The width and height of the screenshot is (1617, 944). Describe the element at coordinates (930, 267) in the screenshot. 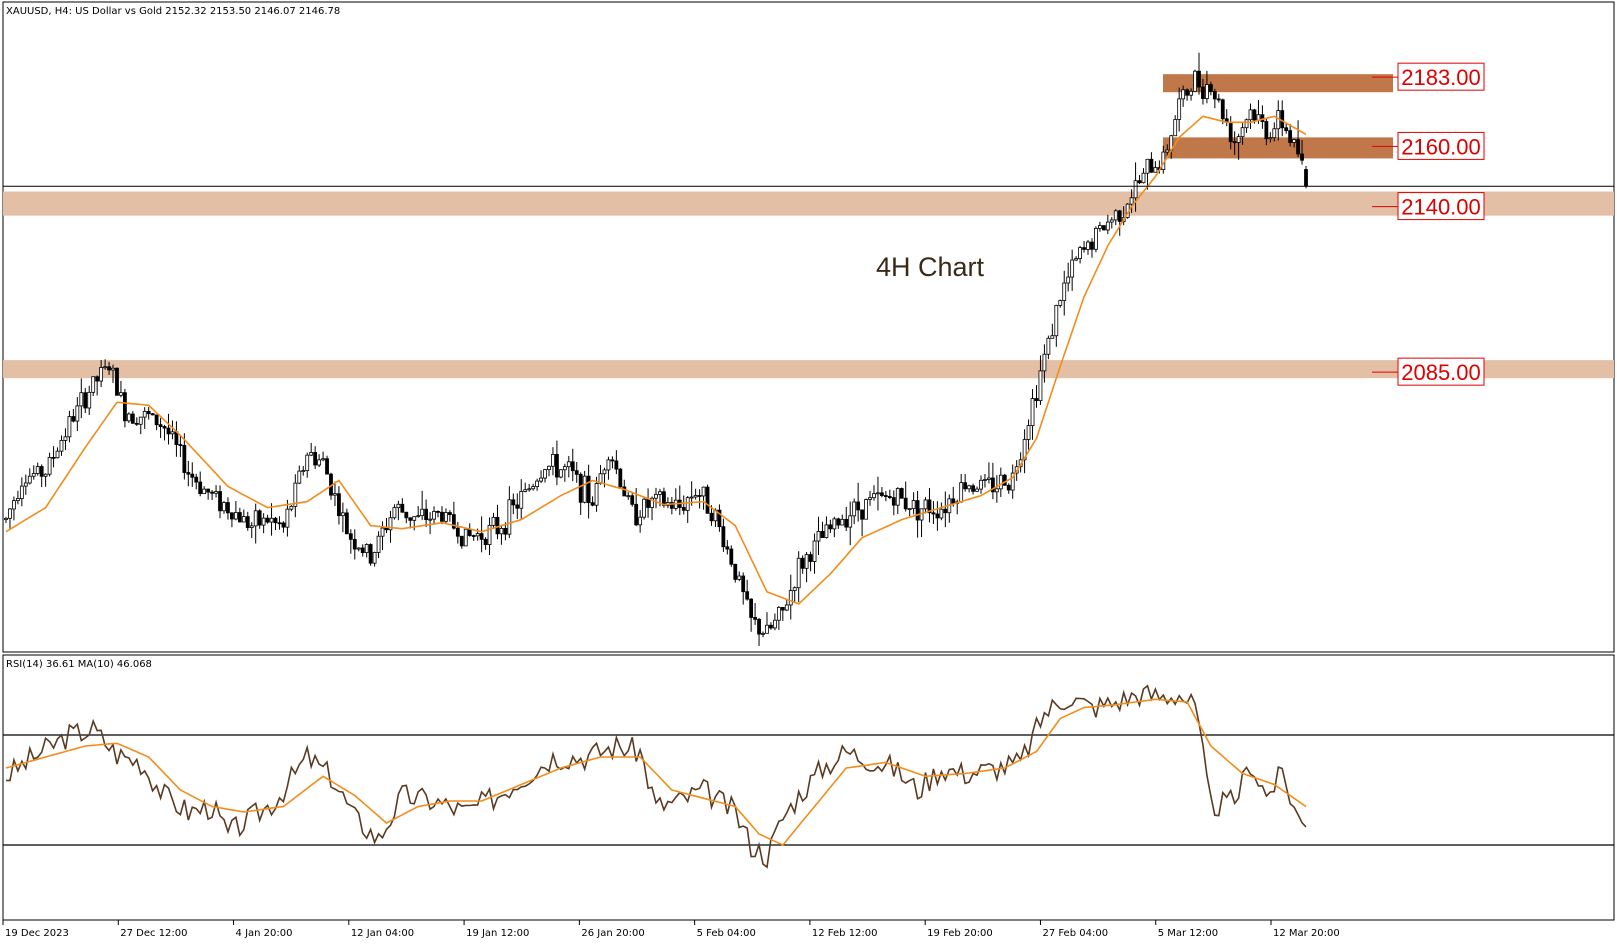

I see `annotation-4h: 4H Chart` at that location.